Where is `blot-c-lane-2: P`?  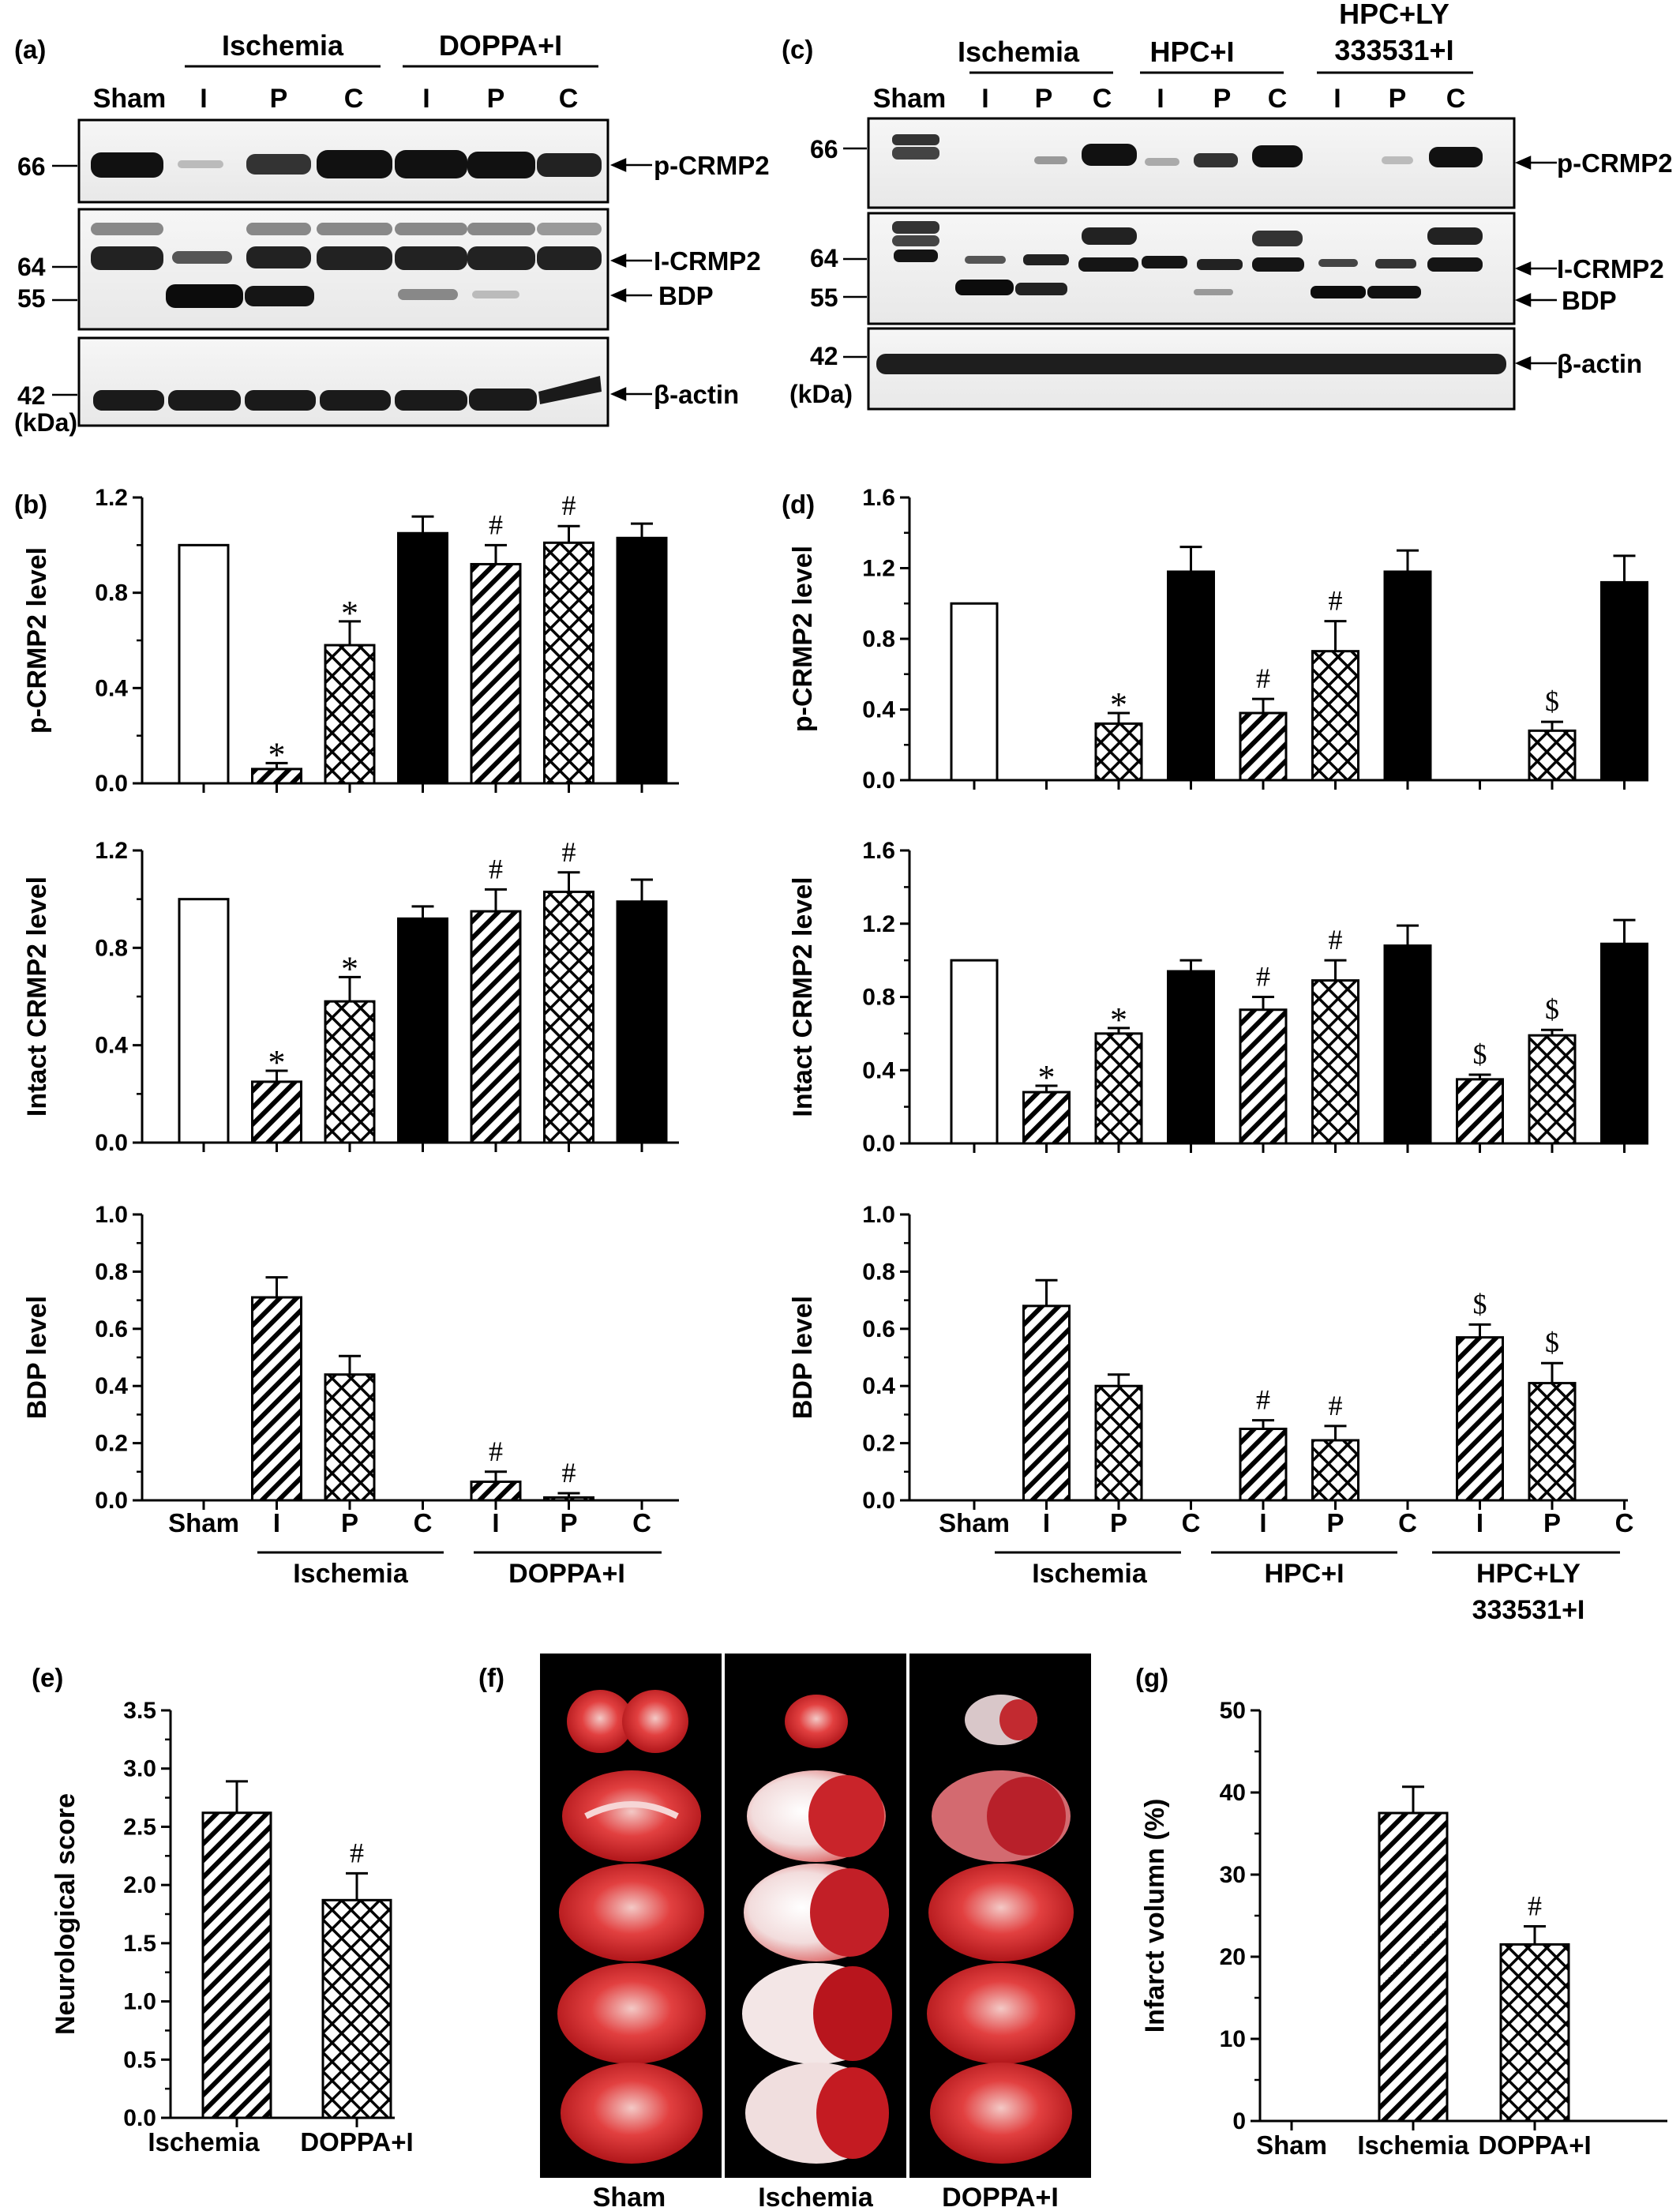
blot-c-lane-2: P is located at coordinates (1044, 99).